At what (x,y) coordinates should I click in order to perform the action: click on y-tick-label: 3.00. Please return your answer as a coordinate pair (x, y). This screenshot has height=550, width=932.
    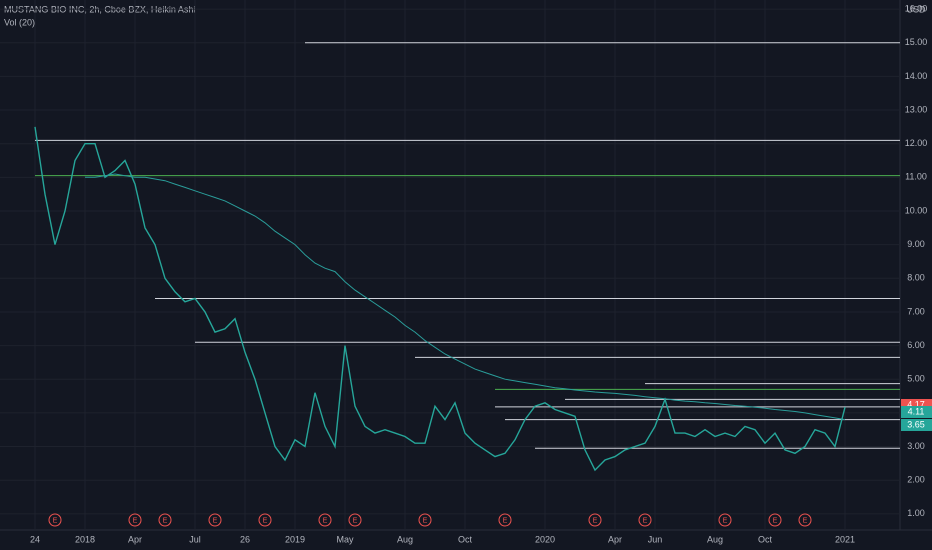
    Looking at the image, I should click on (916, 446).